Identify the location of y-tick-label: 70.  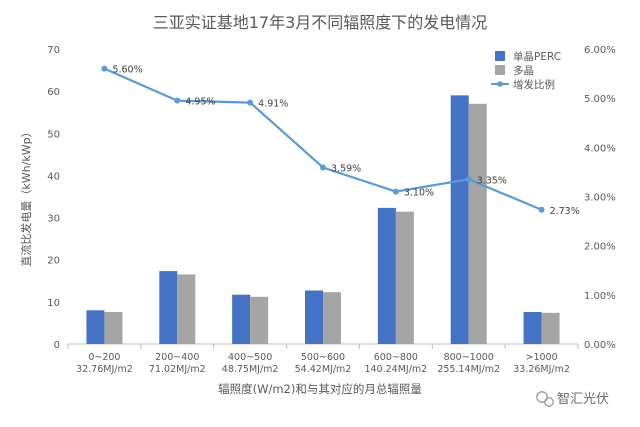
(53, 50).